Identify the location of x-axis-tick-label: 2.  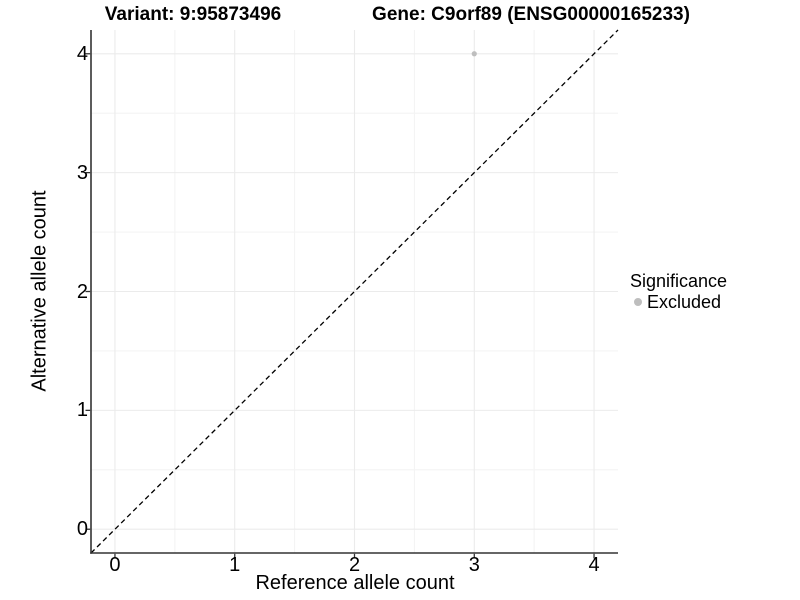
(354, 565).